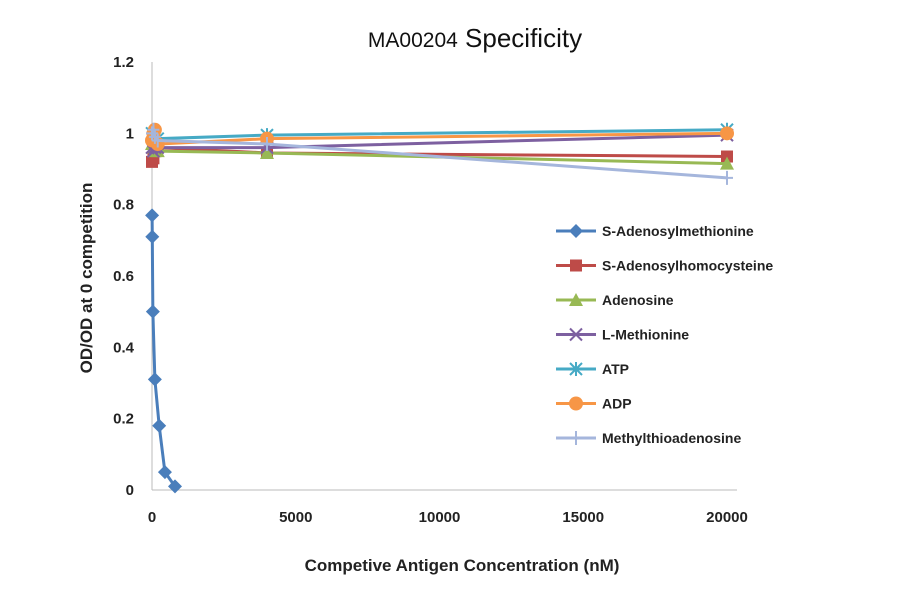 The image size is (900, 594). I want to click on series-s-adenosylmethionine, so click(163, 351).